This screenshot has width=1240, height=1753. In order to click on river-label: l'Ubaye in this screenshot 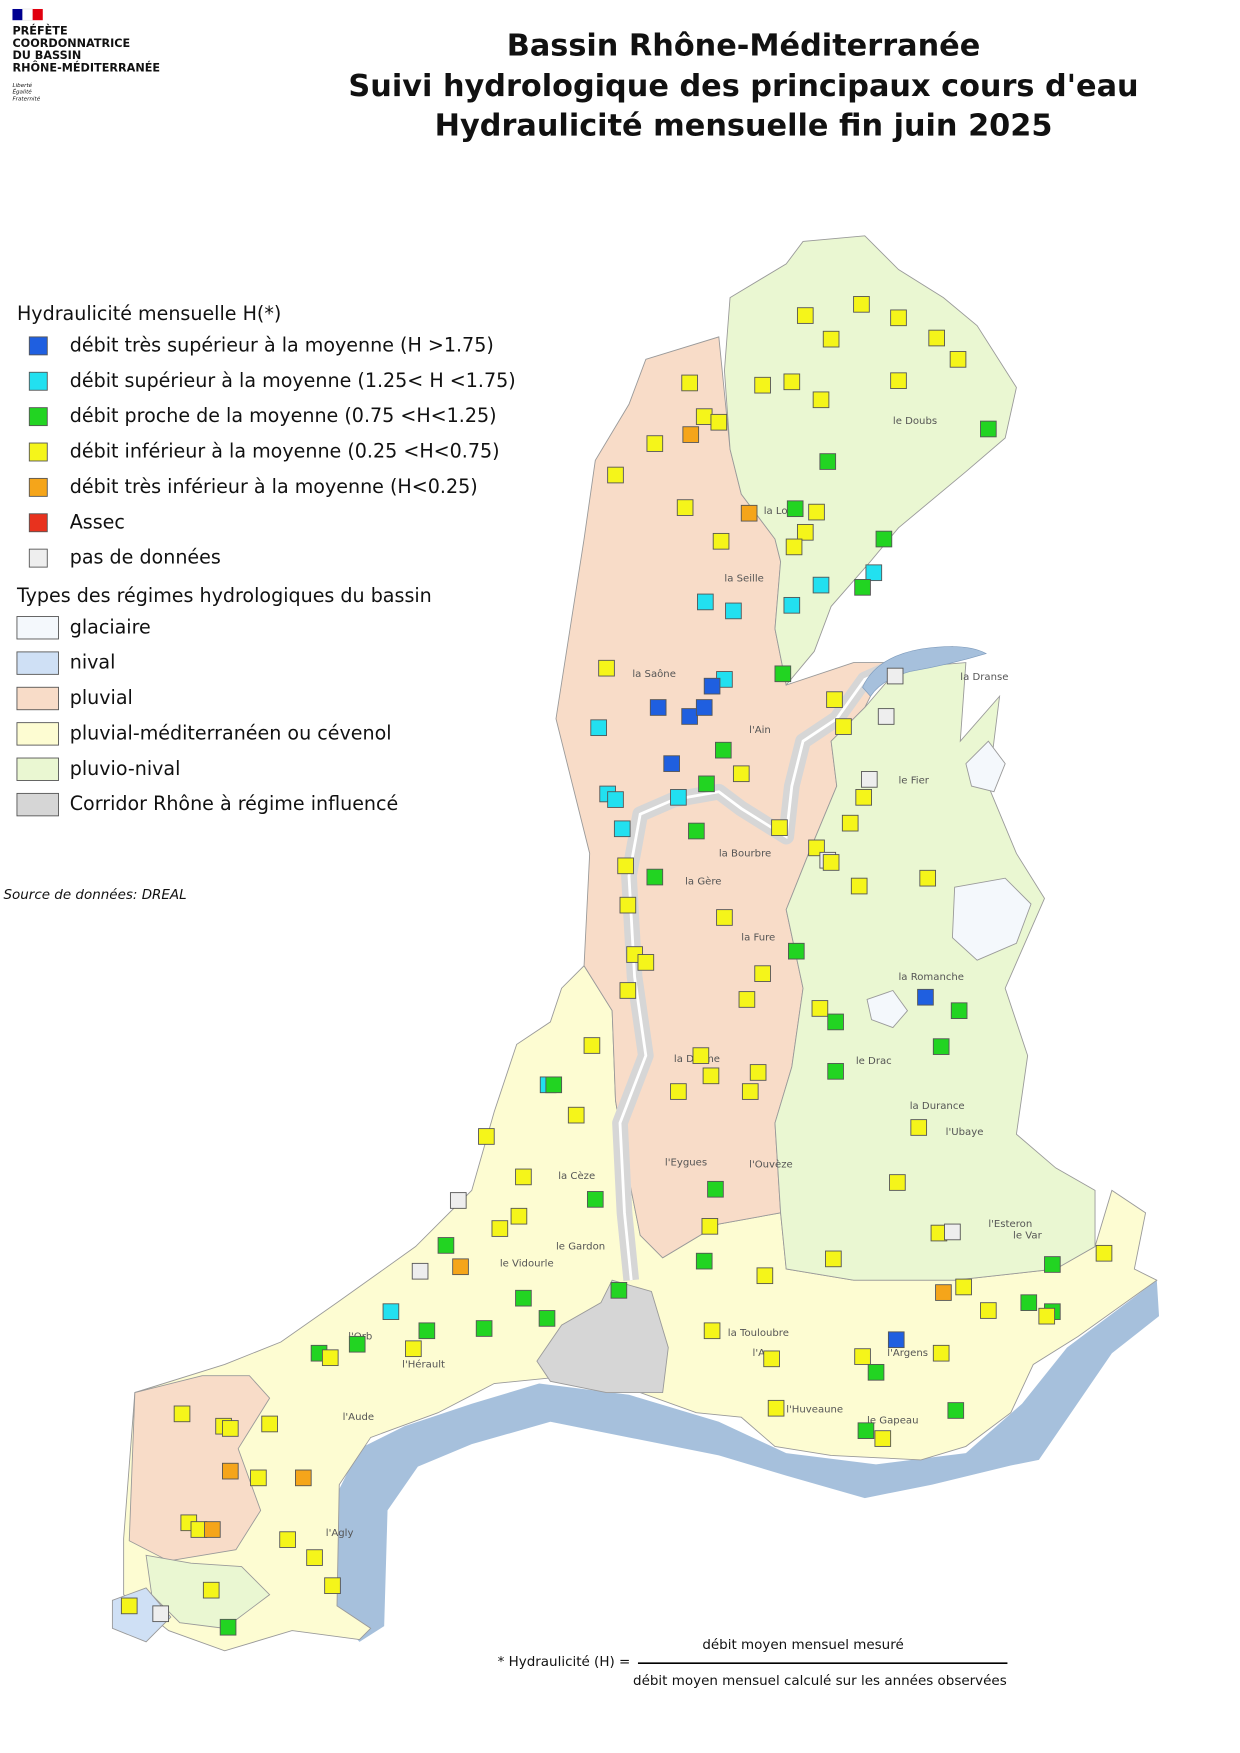, I will do `click(965, 1132)`.